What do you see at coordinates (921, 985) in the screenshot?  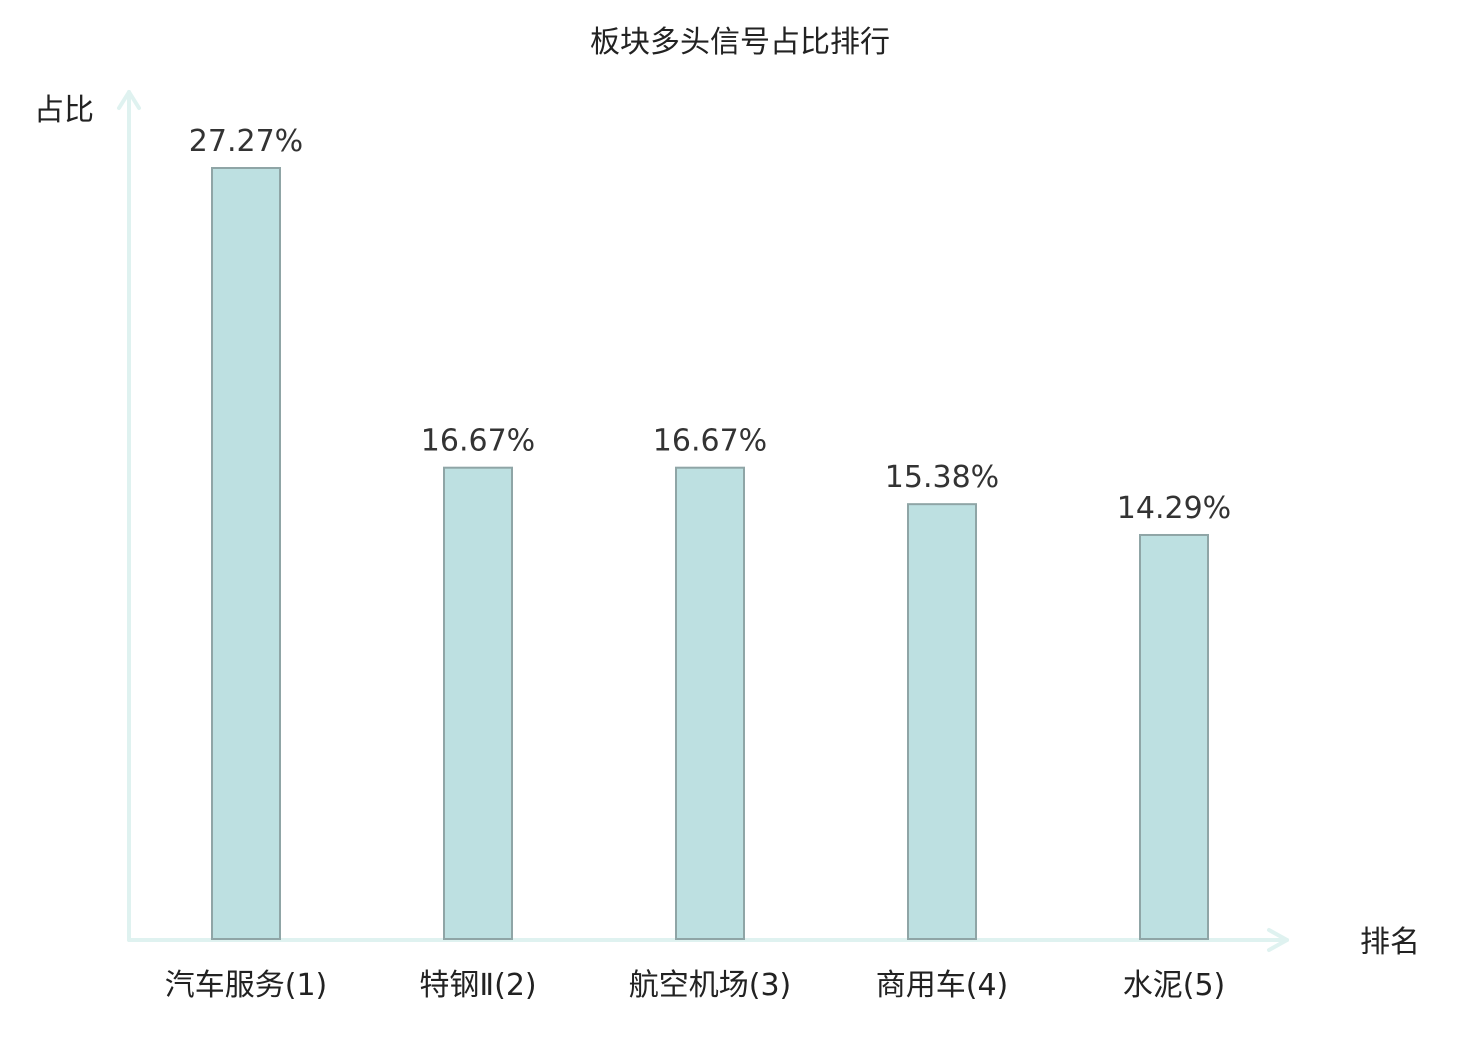 I see `category-name: 商用车` at bounding box center [921, 985].